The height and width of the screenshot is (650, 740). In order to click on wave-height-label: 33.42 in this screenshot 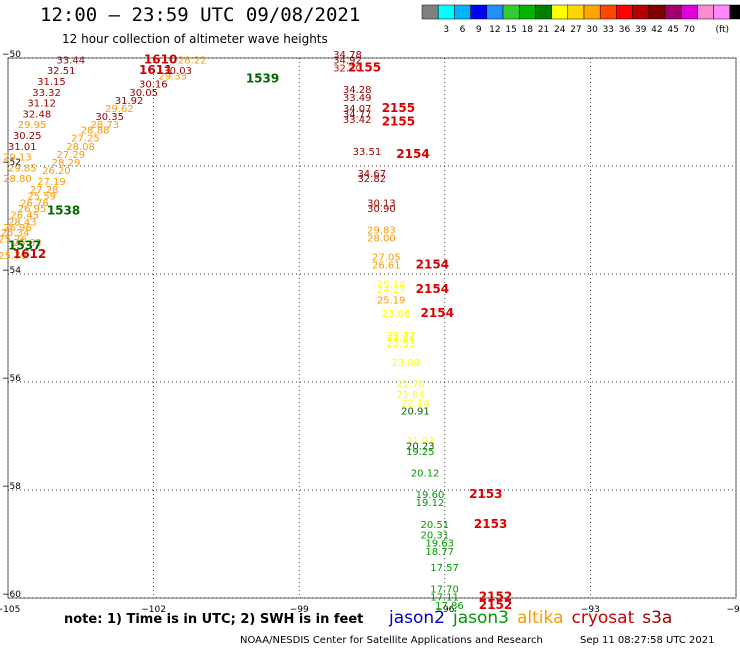, I will do `click(357, 120)`.